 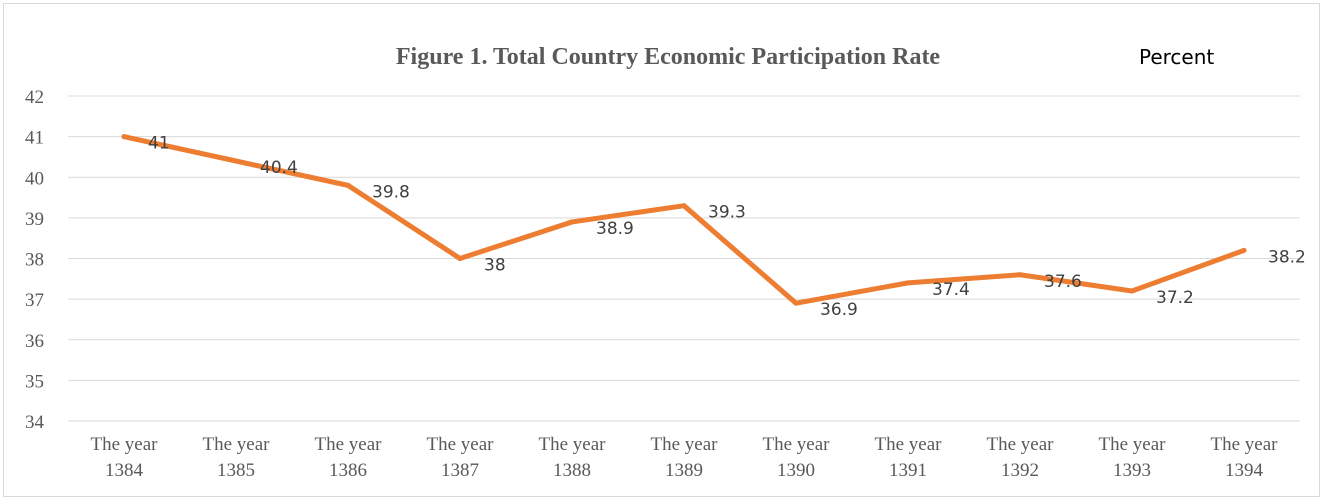 I want to click on x-tick-label: The year 1391, so click(x=909, y=457).